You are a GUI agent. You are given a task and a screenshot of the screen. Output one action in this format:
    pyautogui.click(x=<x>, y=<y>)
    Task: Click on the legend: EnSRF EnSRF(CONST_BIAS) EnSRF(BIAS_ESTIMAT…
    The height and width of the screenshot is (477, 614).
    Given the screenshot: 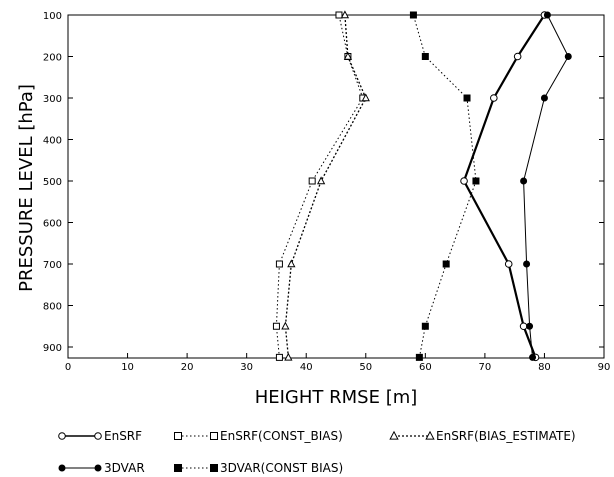 What is the action you would take?
    pyautogui.click(x=317, y=452)
    